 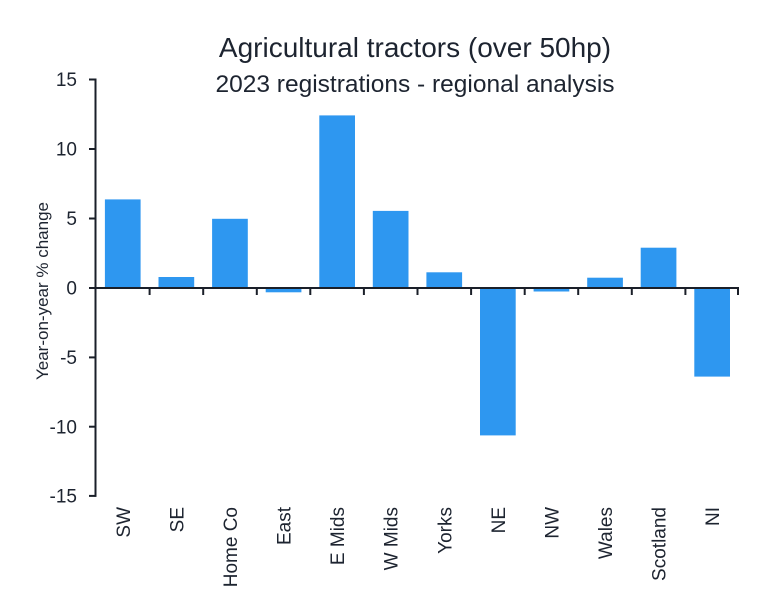 What do you see at coordinates (63, 497) in the screenshot?
I see `svg-text: -15` at bounding box center [63, 497].